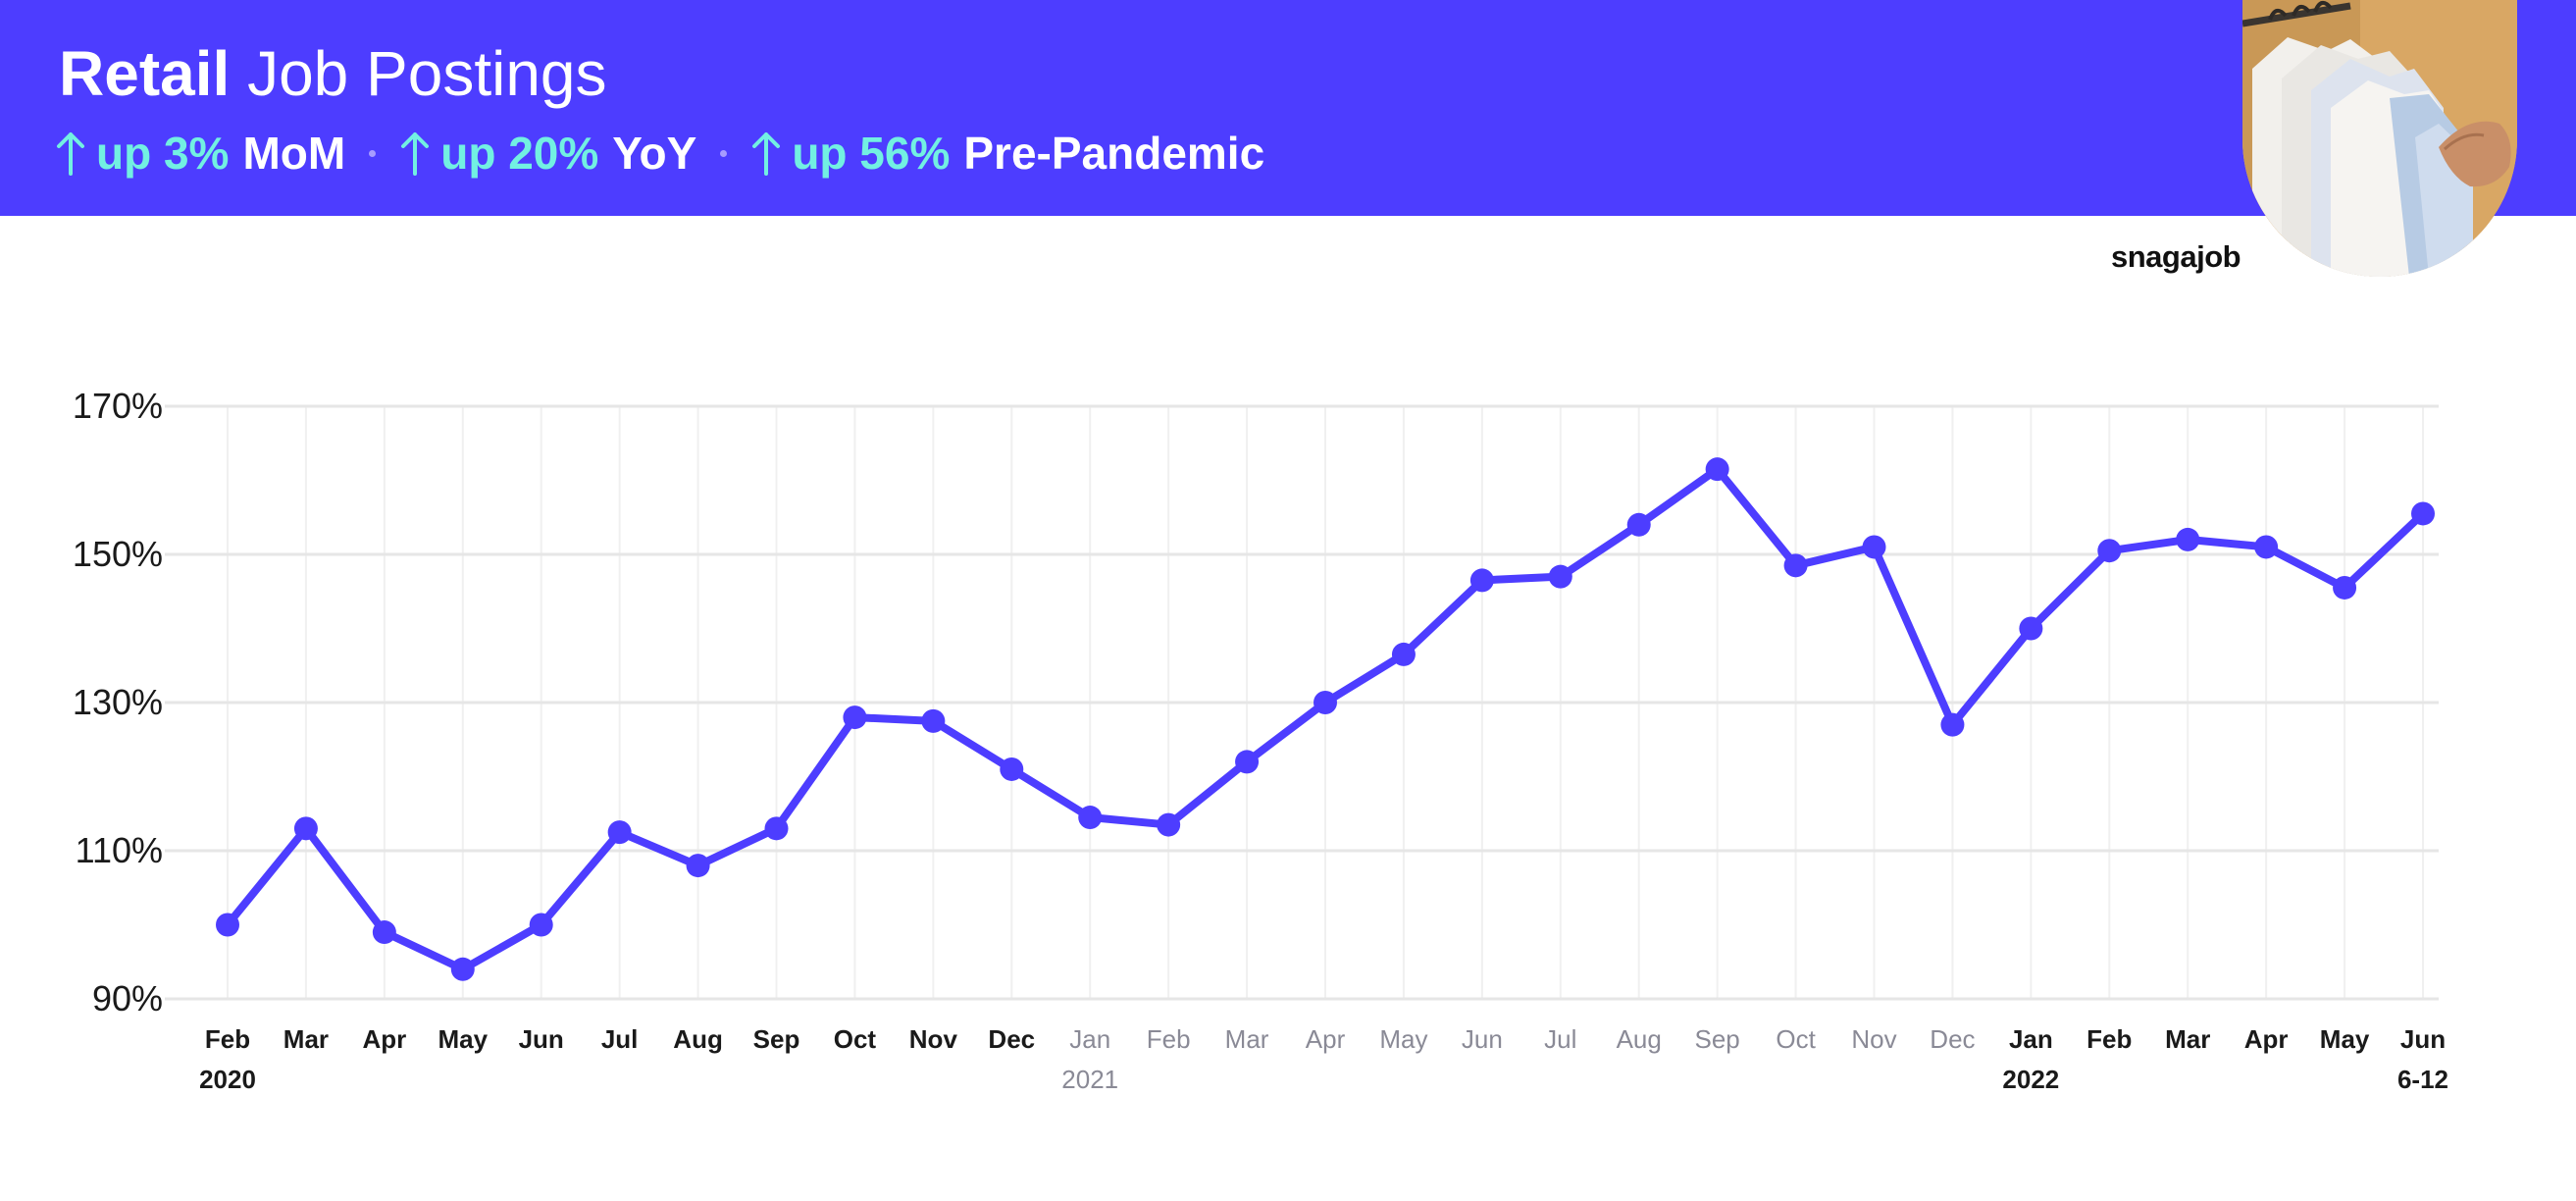 The width and height of the screenshot is (2576, 1201). Describe the element at coordinates (654, 153) in the screenshot. I see `stat-metric: YoY` at that location.